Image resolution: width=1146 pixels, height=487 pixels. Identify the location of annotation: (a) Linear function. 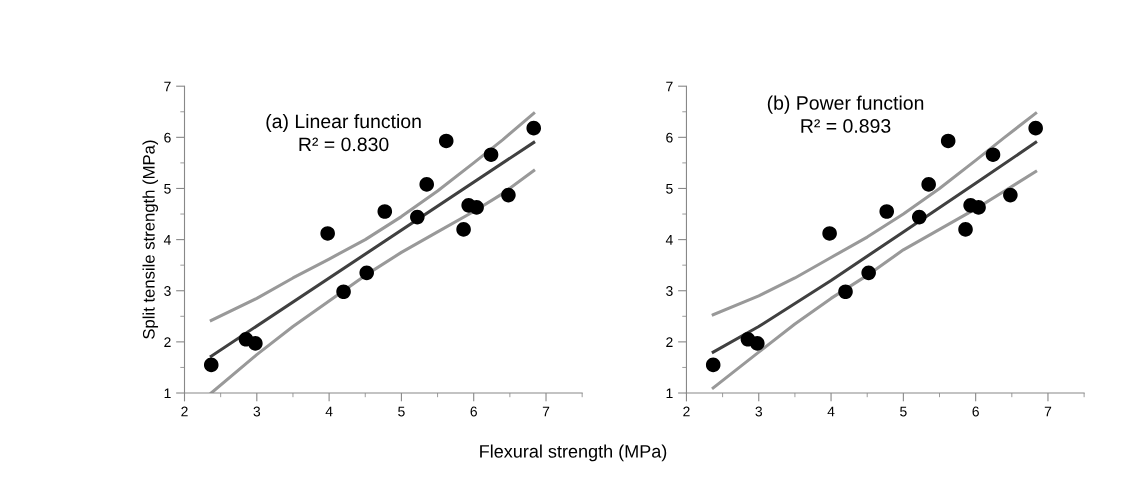
(343, 123).